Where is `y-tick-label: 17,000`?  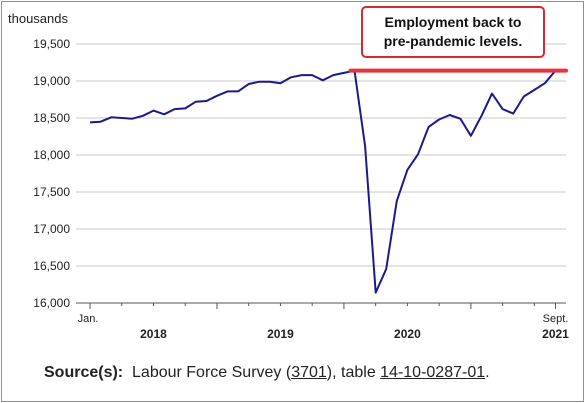 y-tick-label: 17,000 is located at coordinates (51, 229).